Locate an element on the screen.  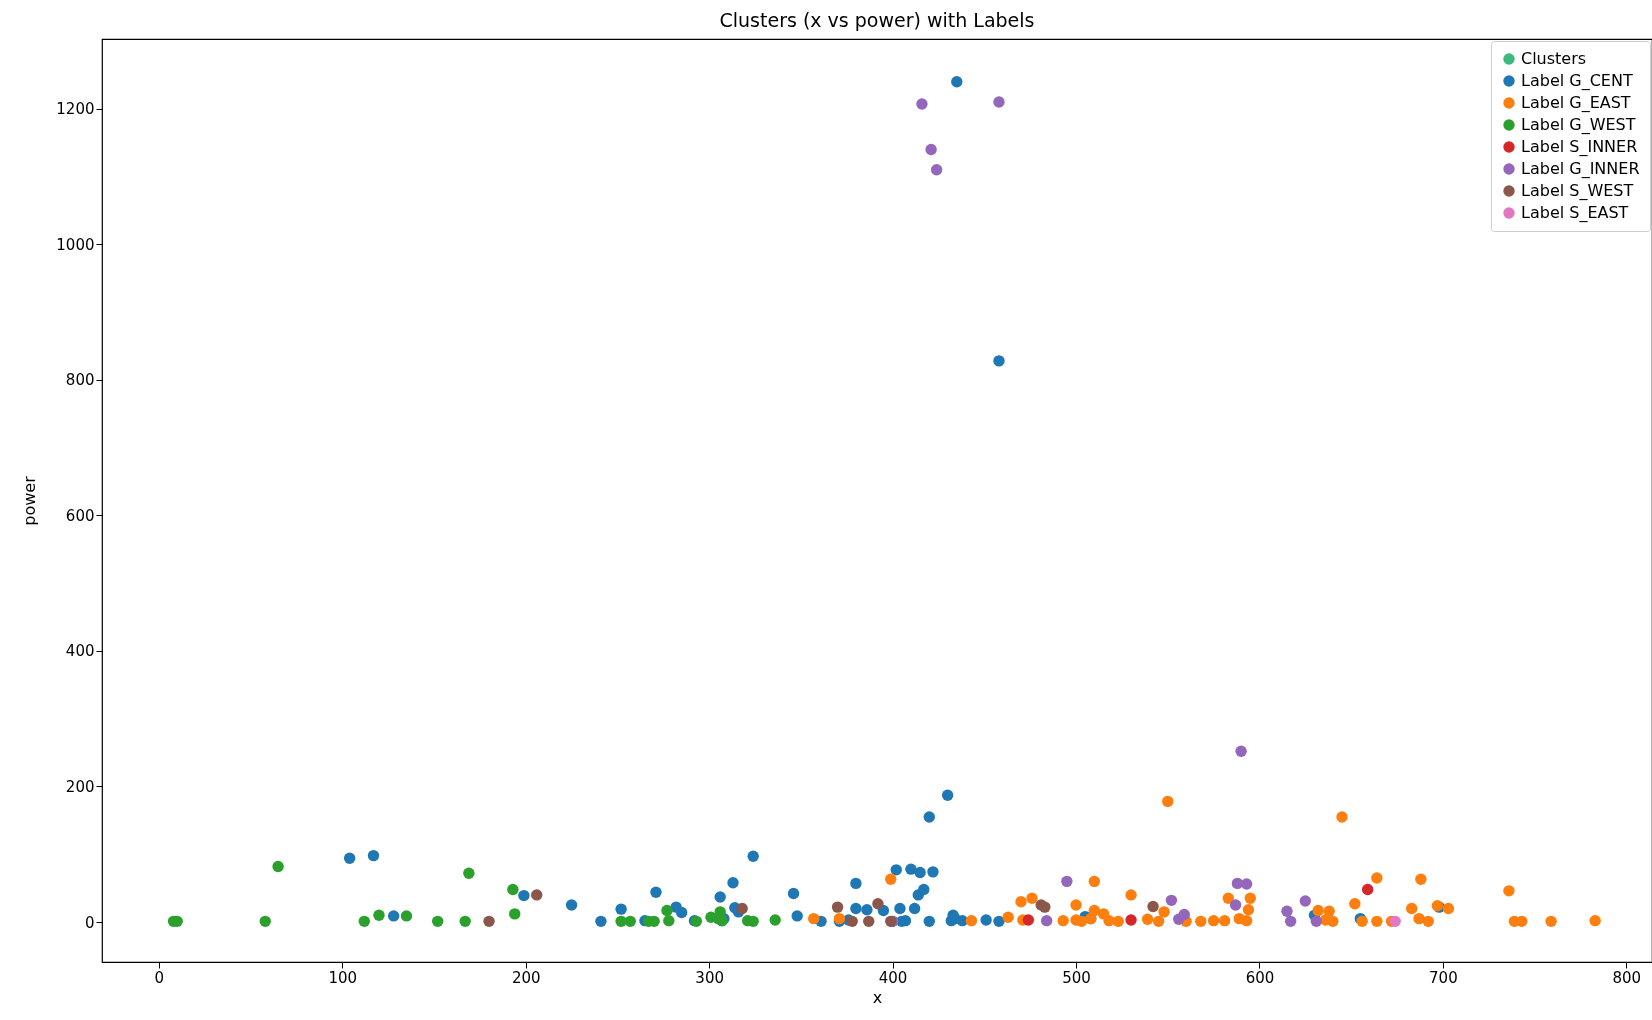
y-tick-label: 800 is located at coordinates (80, 380).